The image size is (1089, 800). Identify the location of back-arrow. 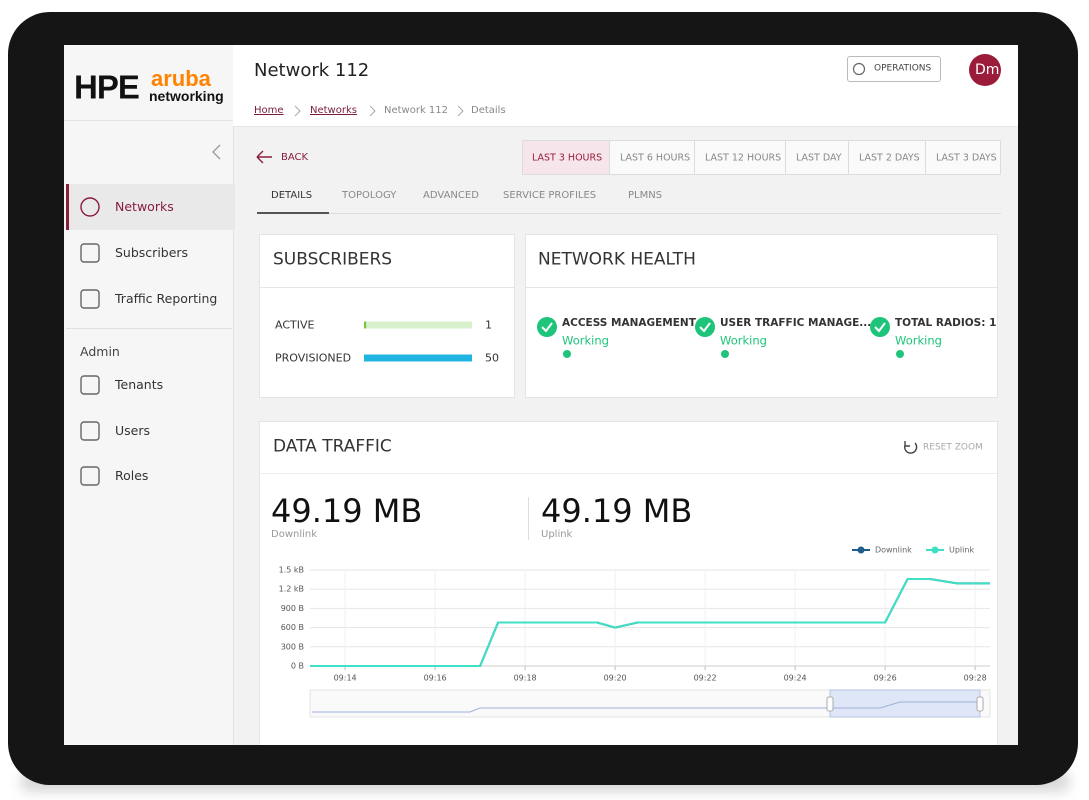
(264, 157).